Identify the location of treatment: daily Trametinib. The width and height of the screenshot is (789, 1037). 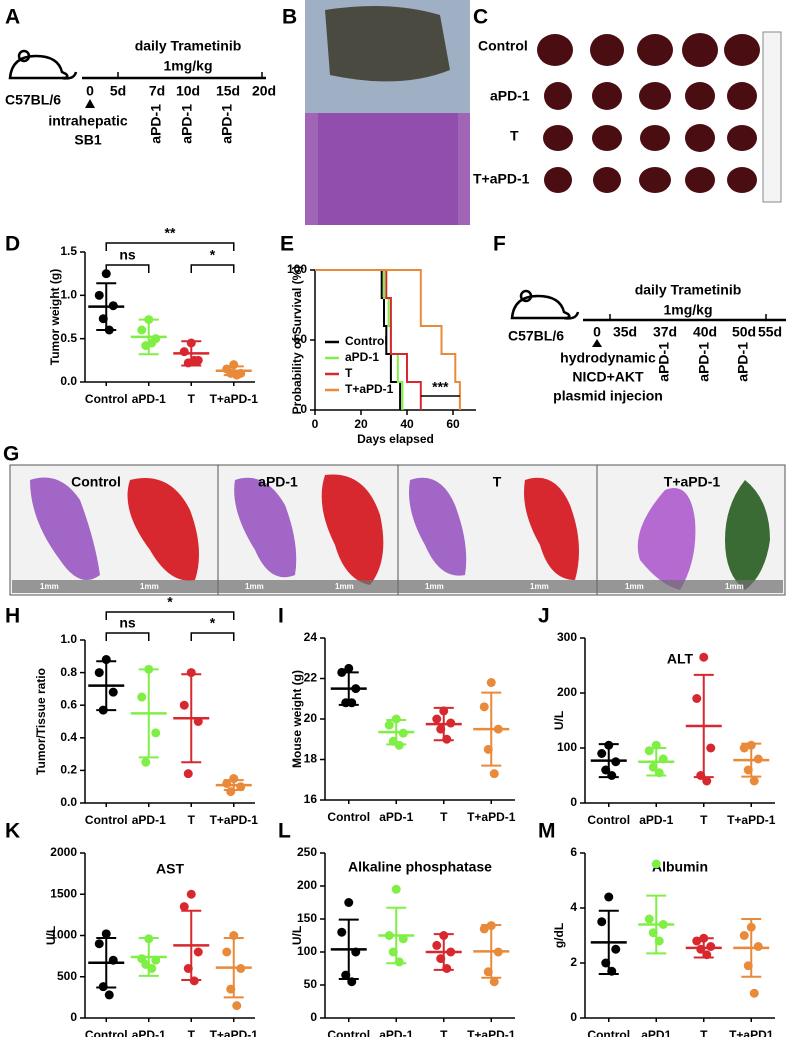
(688, 290).